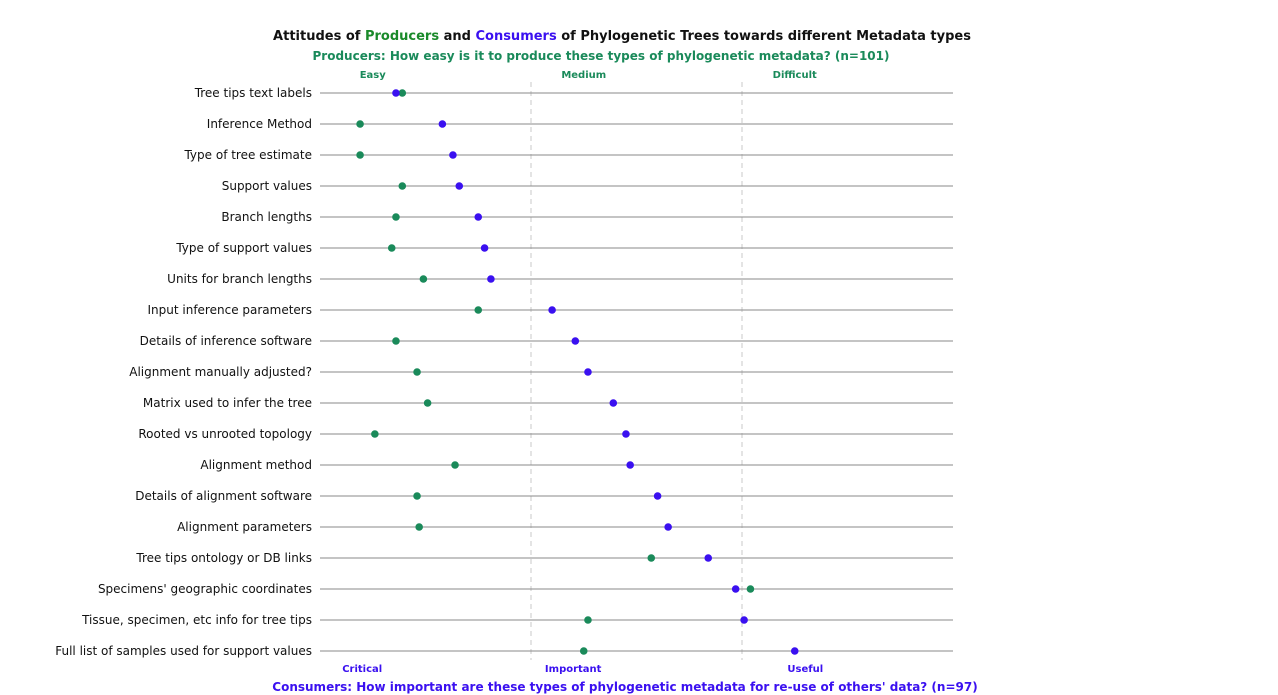 The height and width of the screenshot is (695, 1278). Describe the element at coordinates (583, 75) in the screenshot. I see `top-axis-label: Medium` at that location.